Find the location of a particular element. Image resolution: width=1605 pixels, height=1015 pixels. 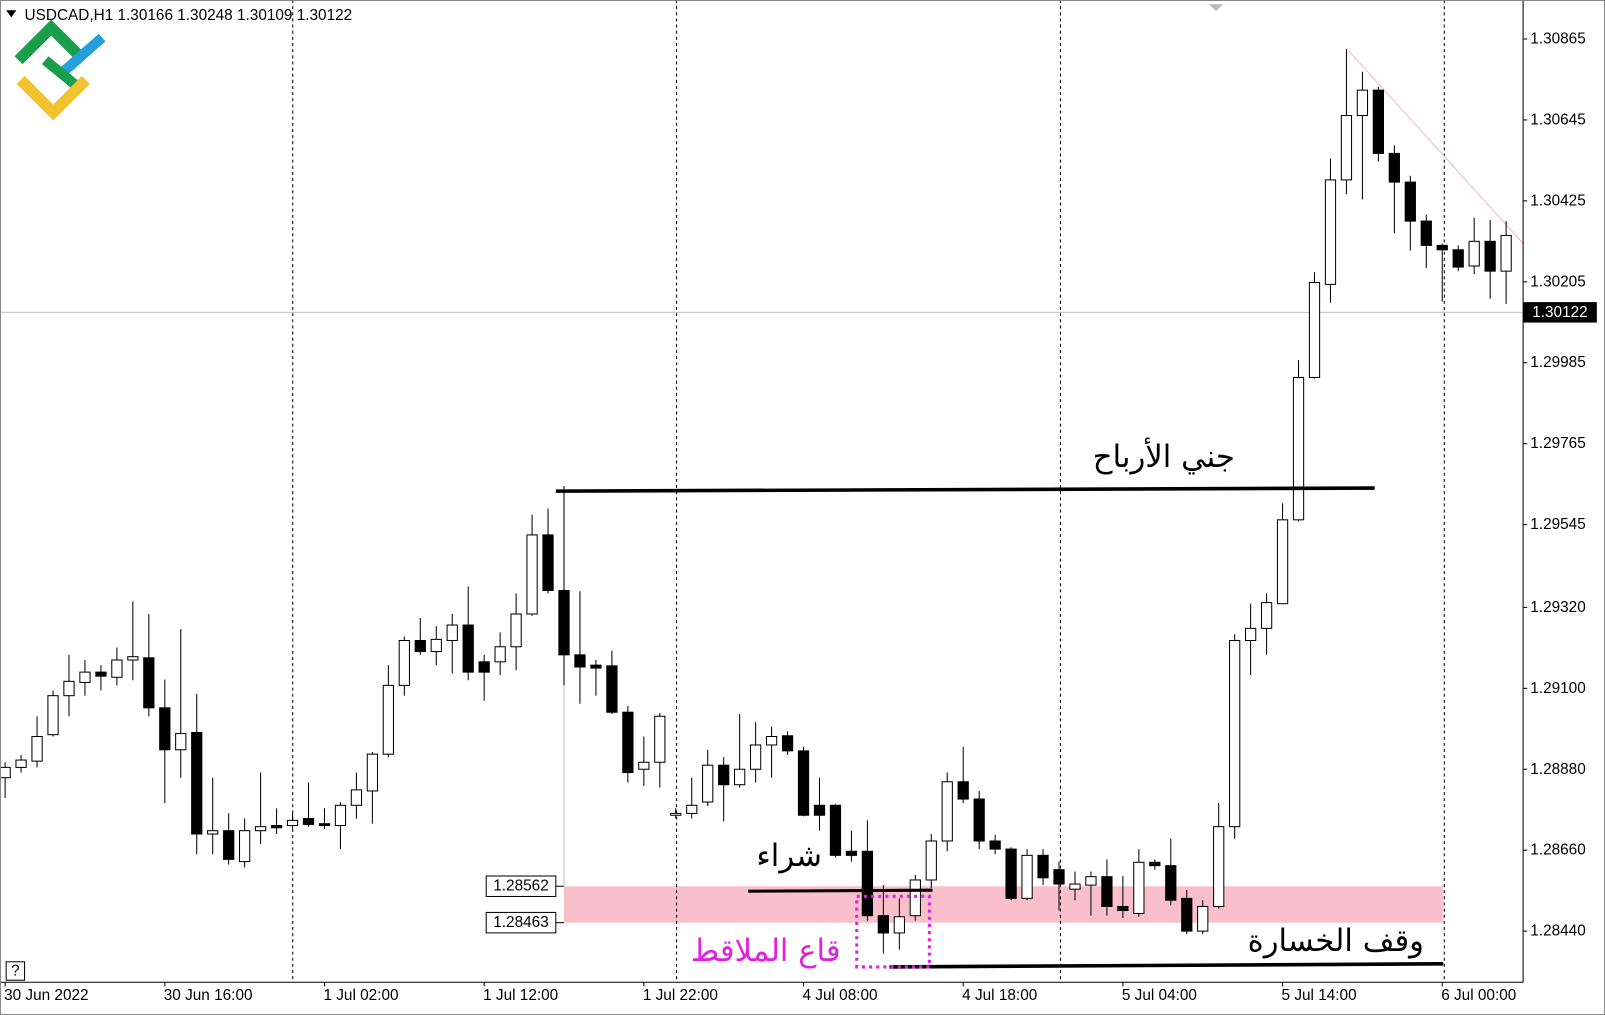

help-label: ? is located at coordinates (15, 971).